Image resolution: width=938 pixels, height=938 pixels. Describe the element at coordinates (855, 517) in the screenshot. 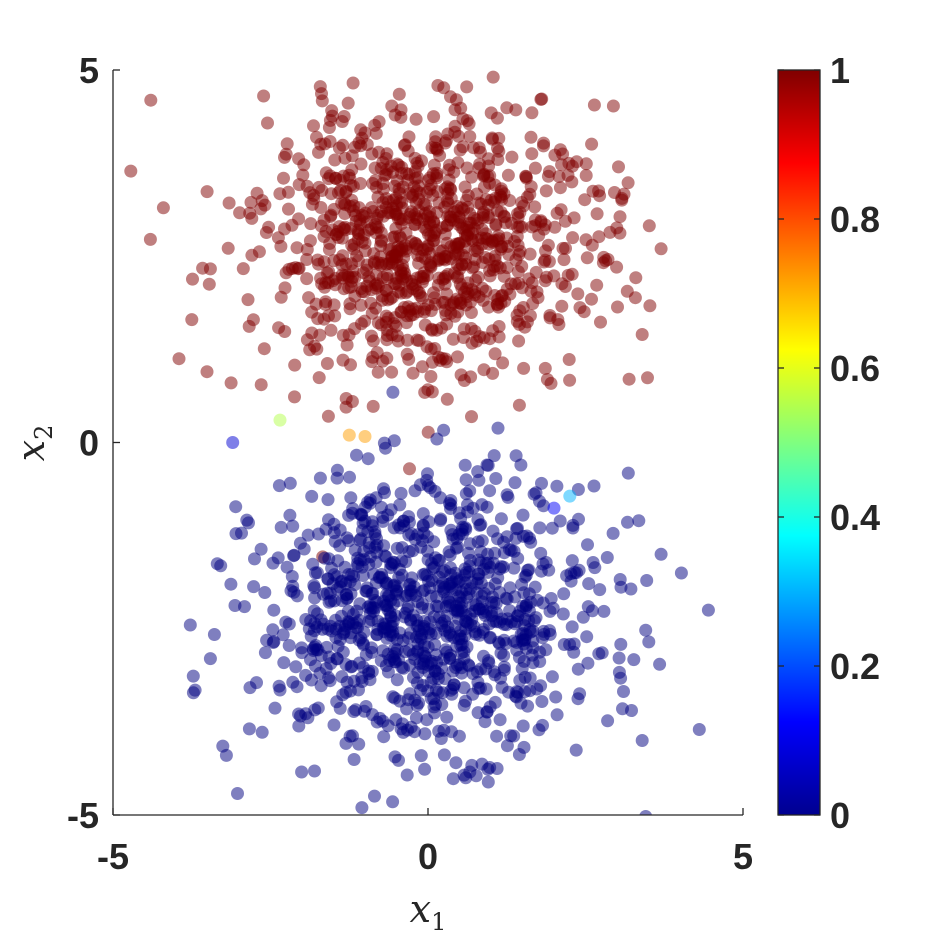

I see `colorbar-tick-label: 0.4` at that location.